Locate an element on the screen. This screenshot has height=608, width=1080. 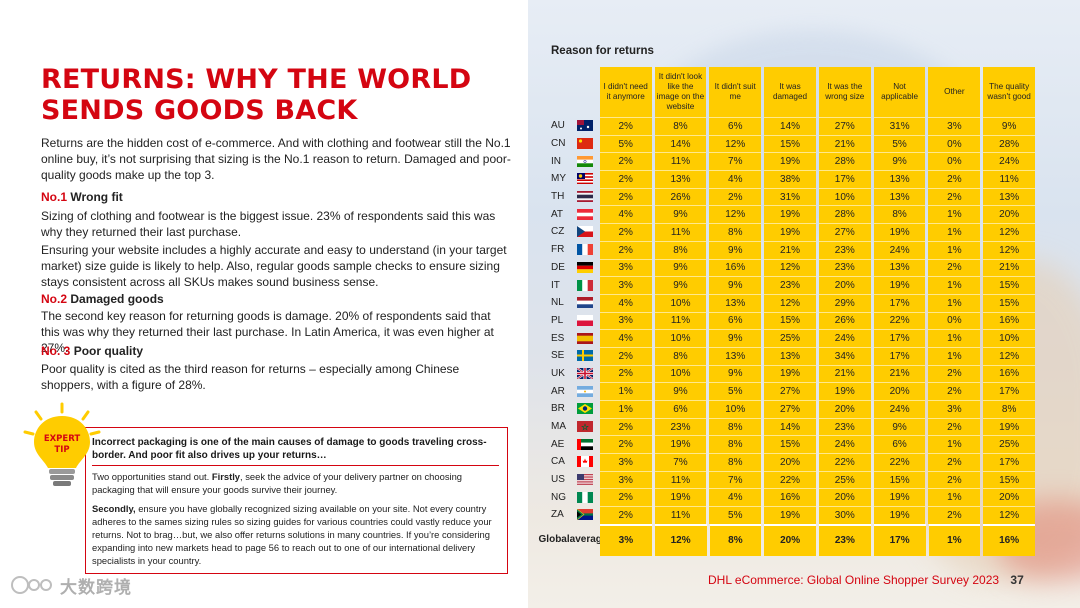
row-label: IT is located at coordinates (573, 285).